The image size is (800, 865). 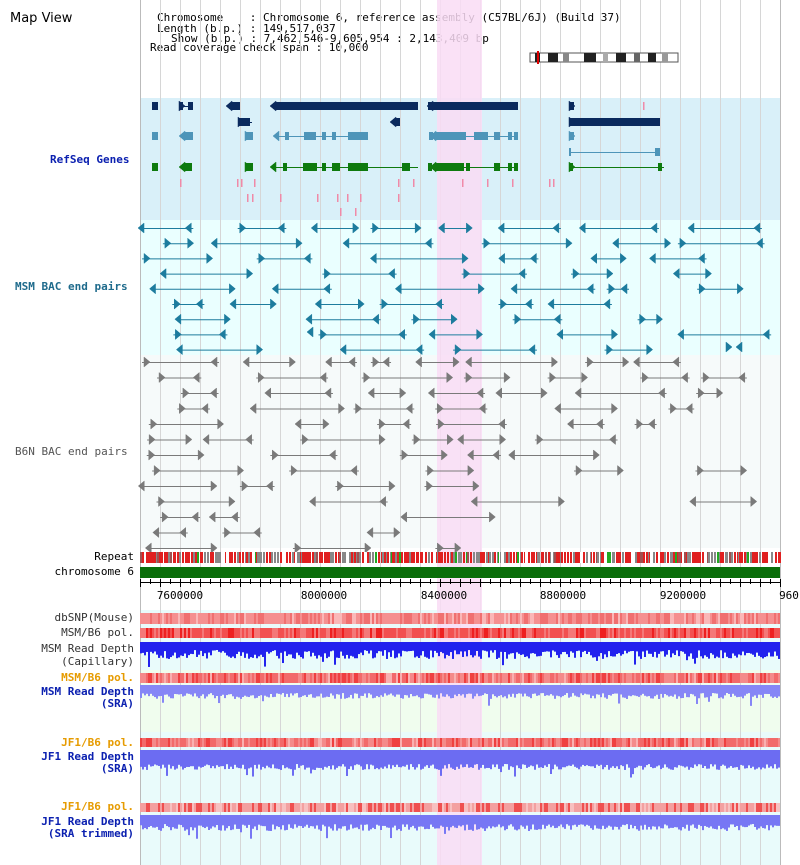 What do you see at coordinates (87, 691) in the screenshot?
I see `msm-read-depth-sra-label: MSM Read Depth` at bounding box center [87, 691].